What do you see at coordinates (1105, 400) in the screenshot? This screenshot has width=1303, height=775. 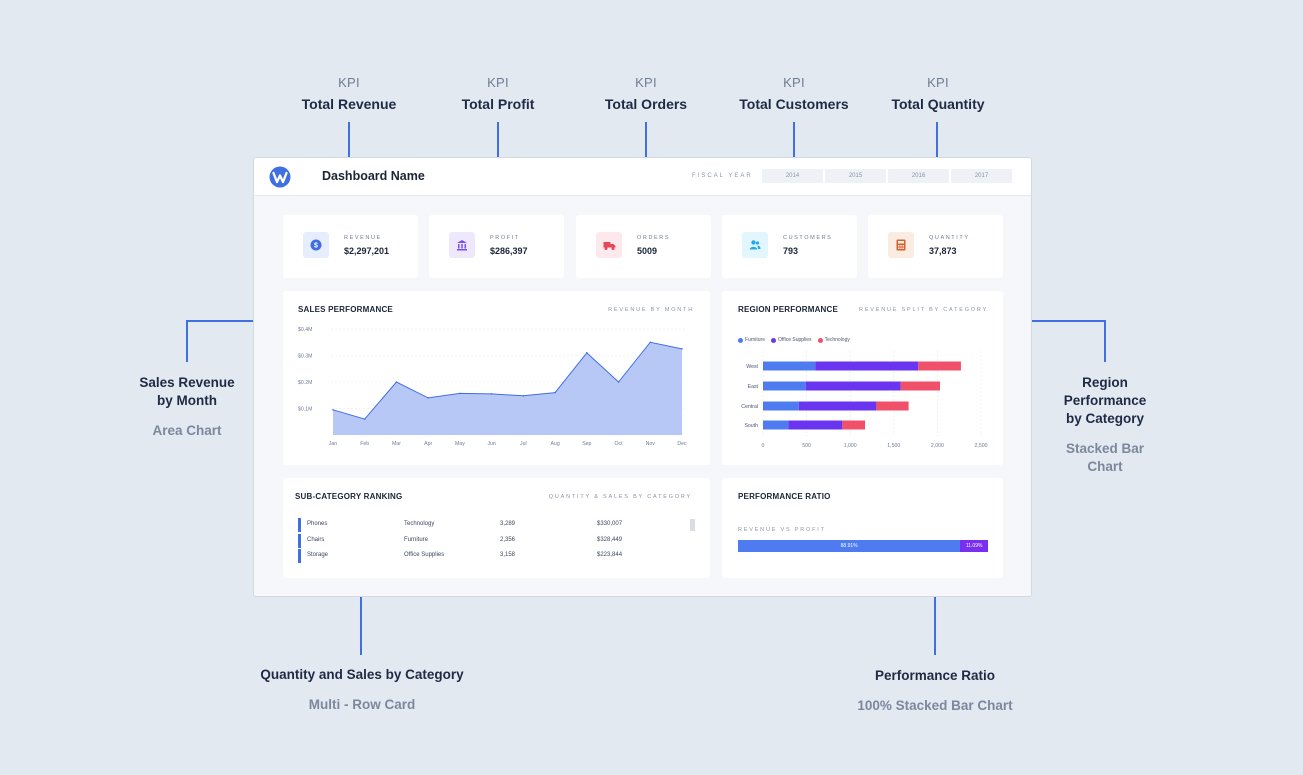 I see `annotation-title-line: Performance` at bounding box center [1105, 400].